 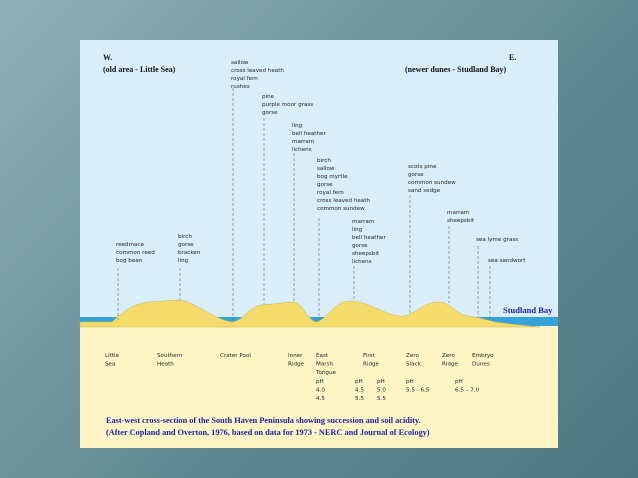 What do you see at coordinates (467, 391) in the screenshot?
I see `ph-value: 6.5 – 7.0` at bounding box center [467, 391].